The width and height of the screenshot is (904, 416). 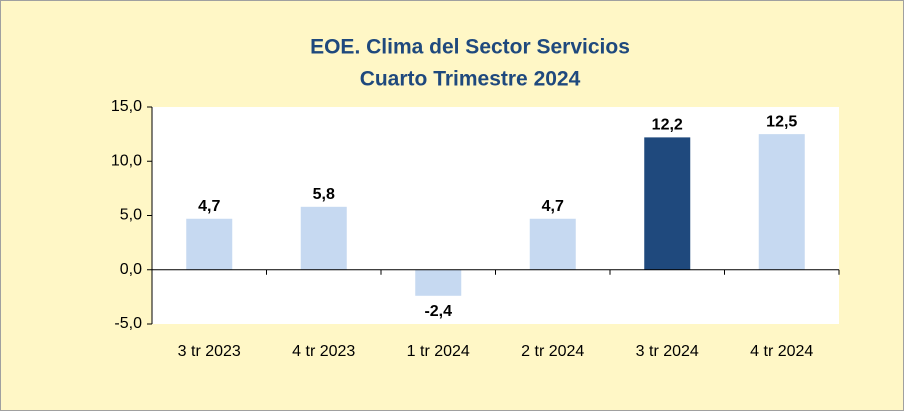 I want to click on value-label: 5,8, so click(x=324, y=194).